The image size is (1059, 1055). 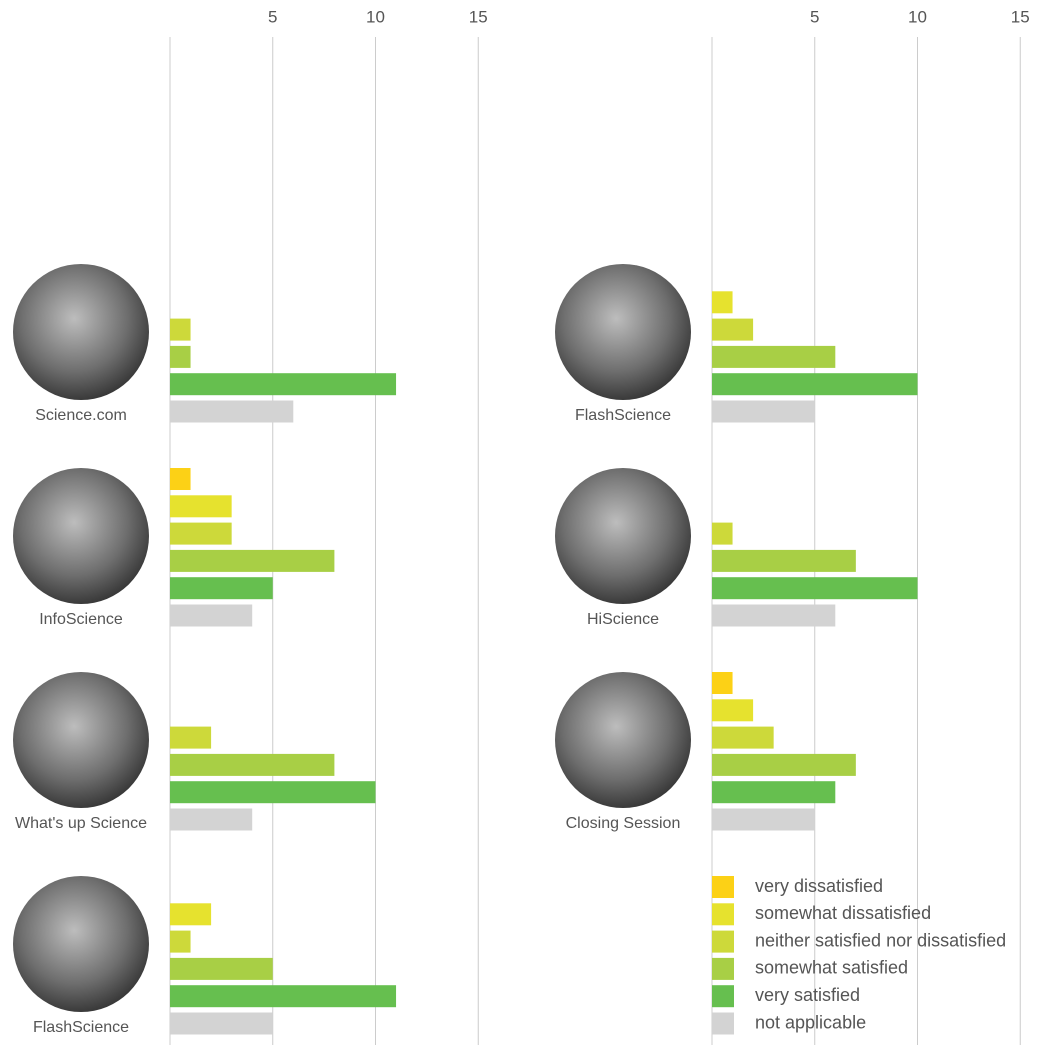 I want to click on panel-label: Closing Session, so click(x=623, y=823).